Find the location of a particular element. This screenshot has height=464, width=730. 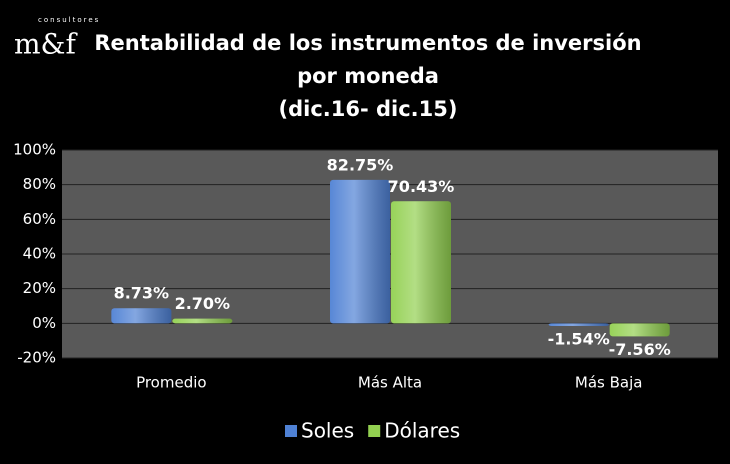

y-tick-label: 40% is located at coordinates (39, 254).